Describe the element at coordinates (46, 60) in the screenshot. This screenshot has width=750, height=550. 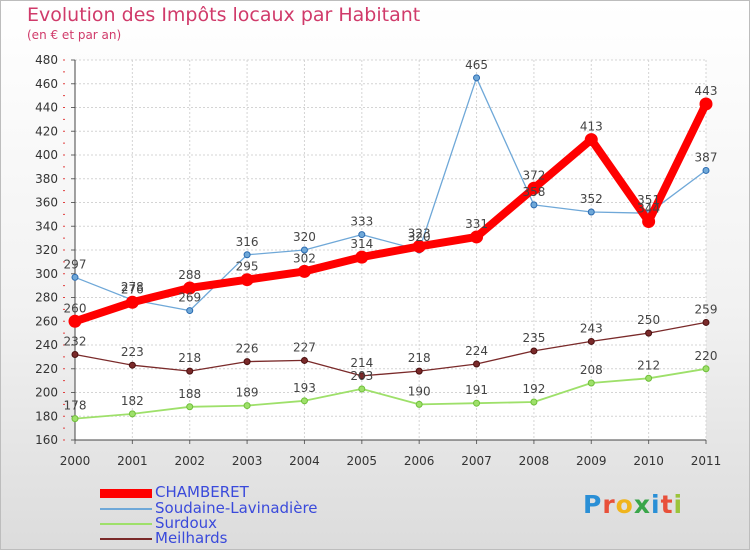
I see `y-tick-label: 480` at that location.